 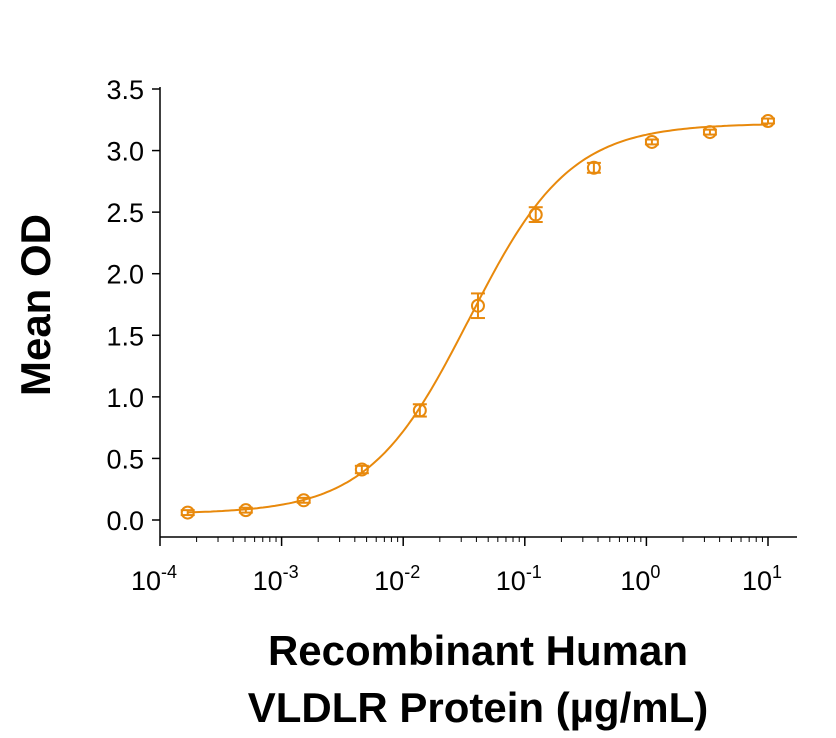 What do you see at coordinates (478, 650) in the screenshot?
I see `x-axis-label-line-1: Recombinant Human` at bounding box center [478, 650].